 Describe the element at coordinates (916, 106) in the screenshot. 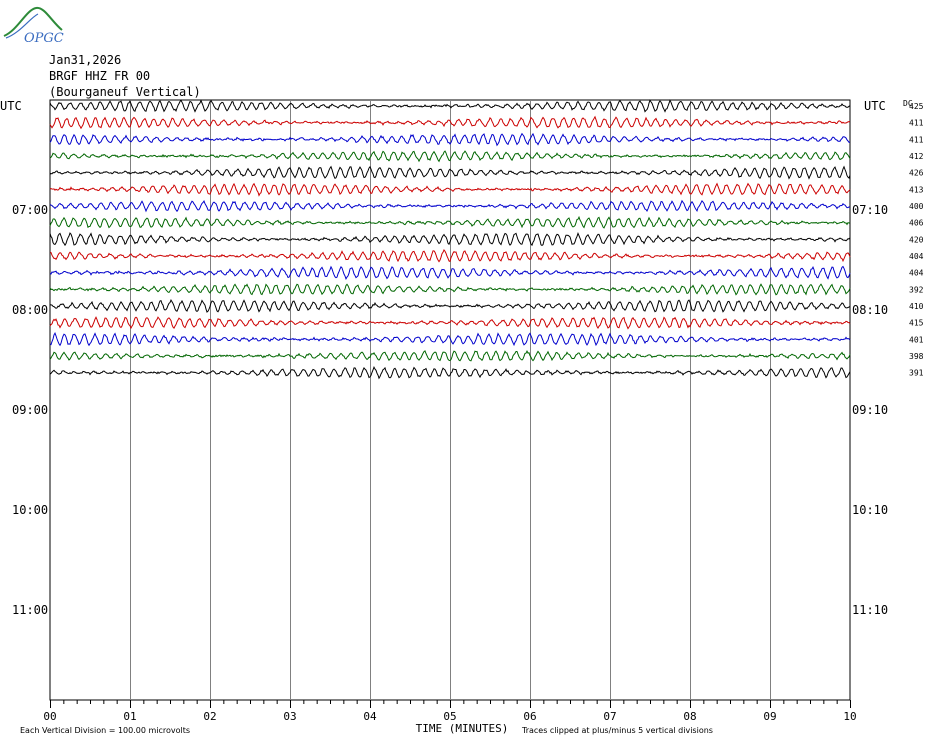

I see `dc-offset-label: 425` at that location.